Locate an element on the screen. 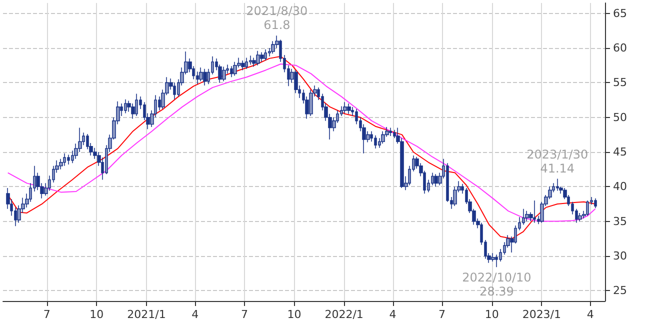 The height and width of the screenshot is (325, 650). annotation: 2022/10/10 28.39 is located at coordinates (497, 284).